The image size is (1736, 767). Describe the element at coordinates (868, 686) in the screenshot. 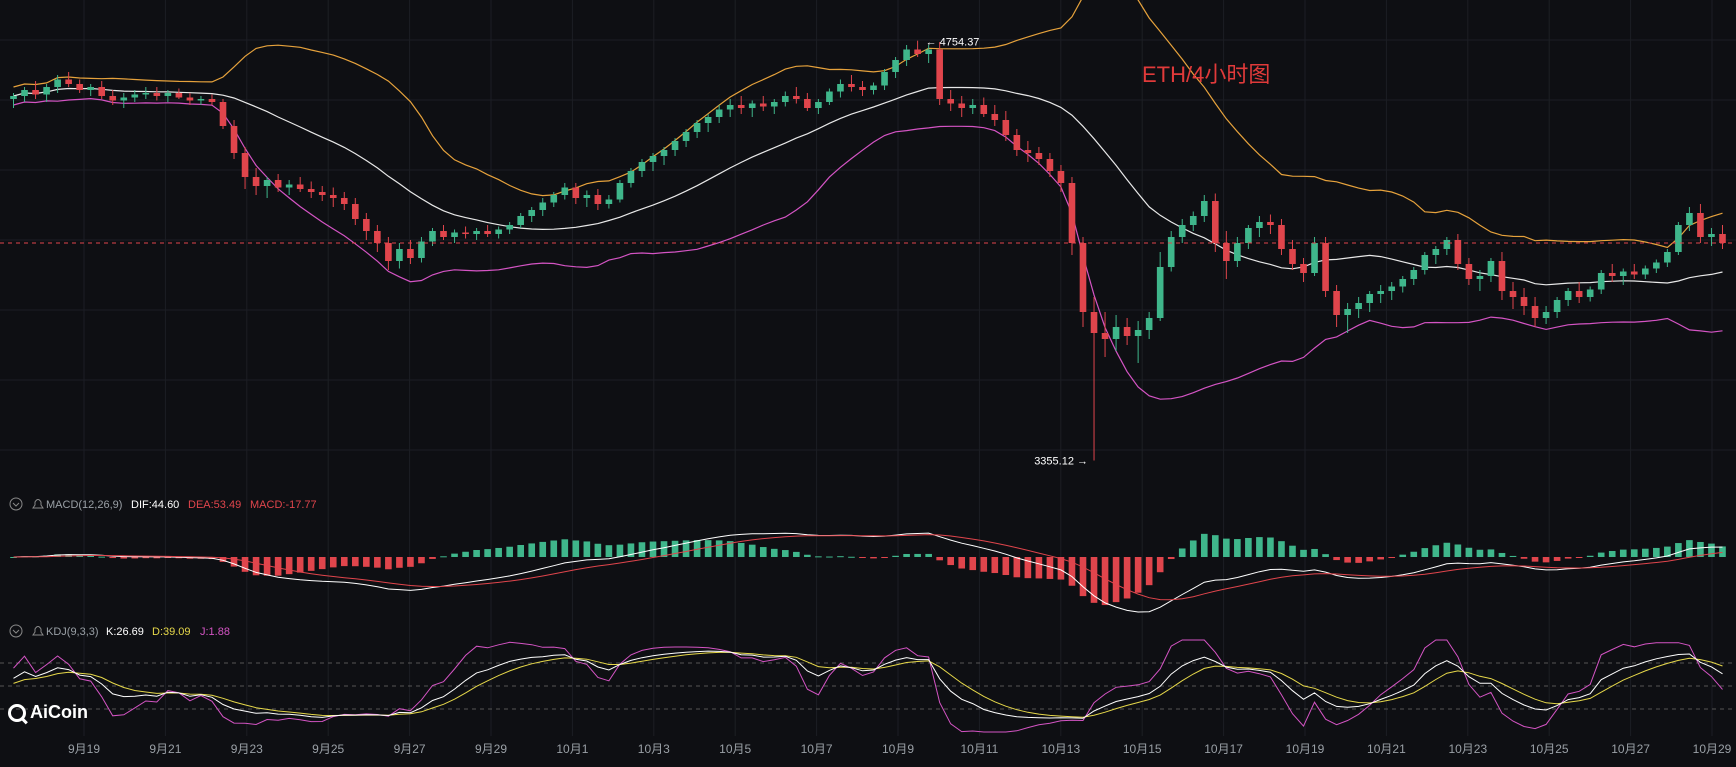

I see `kdj-panel` at that location.